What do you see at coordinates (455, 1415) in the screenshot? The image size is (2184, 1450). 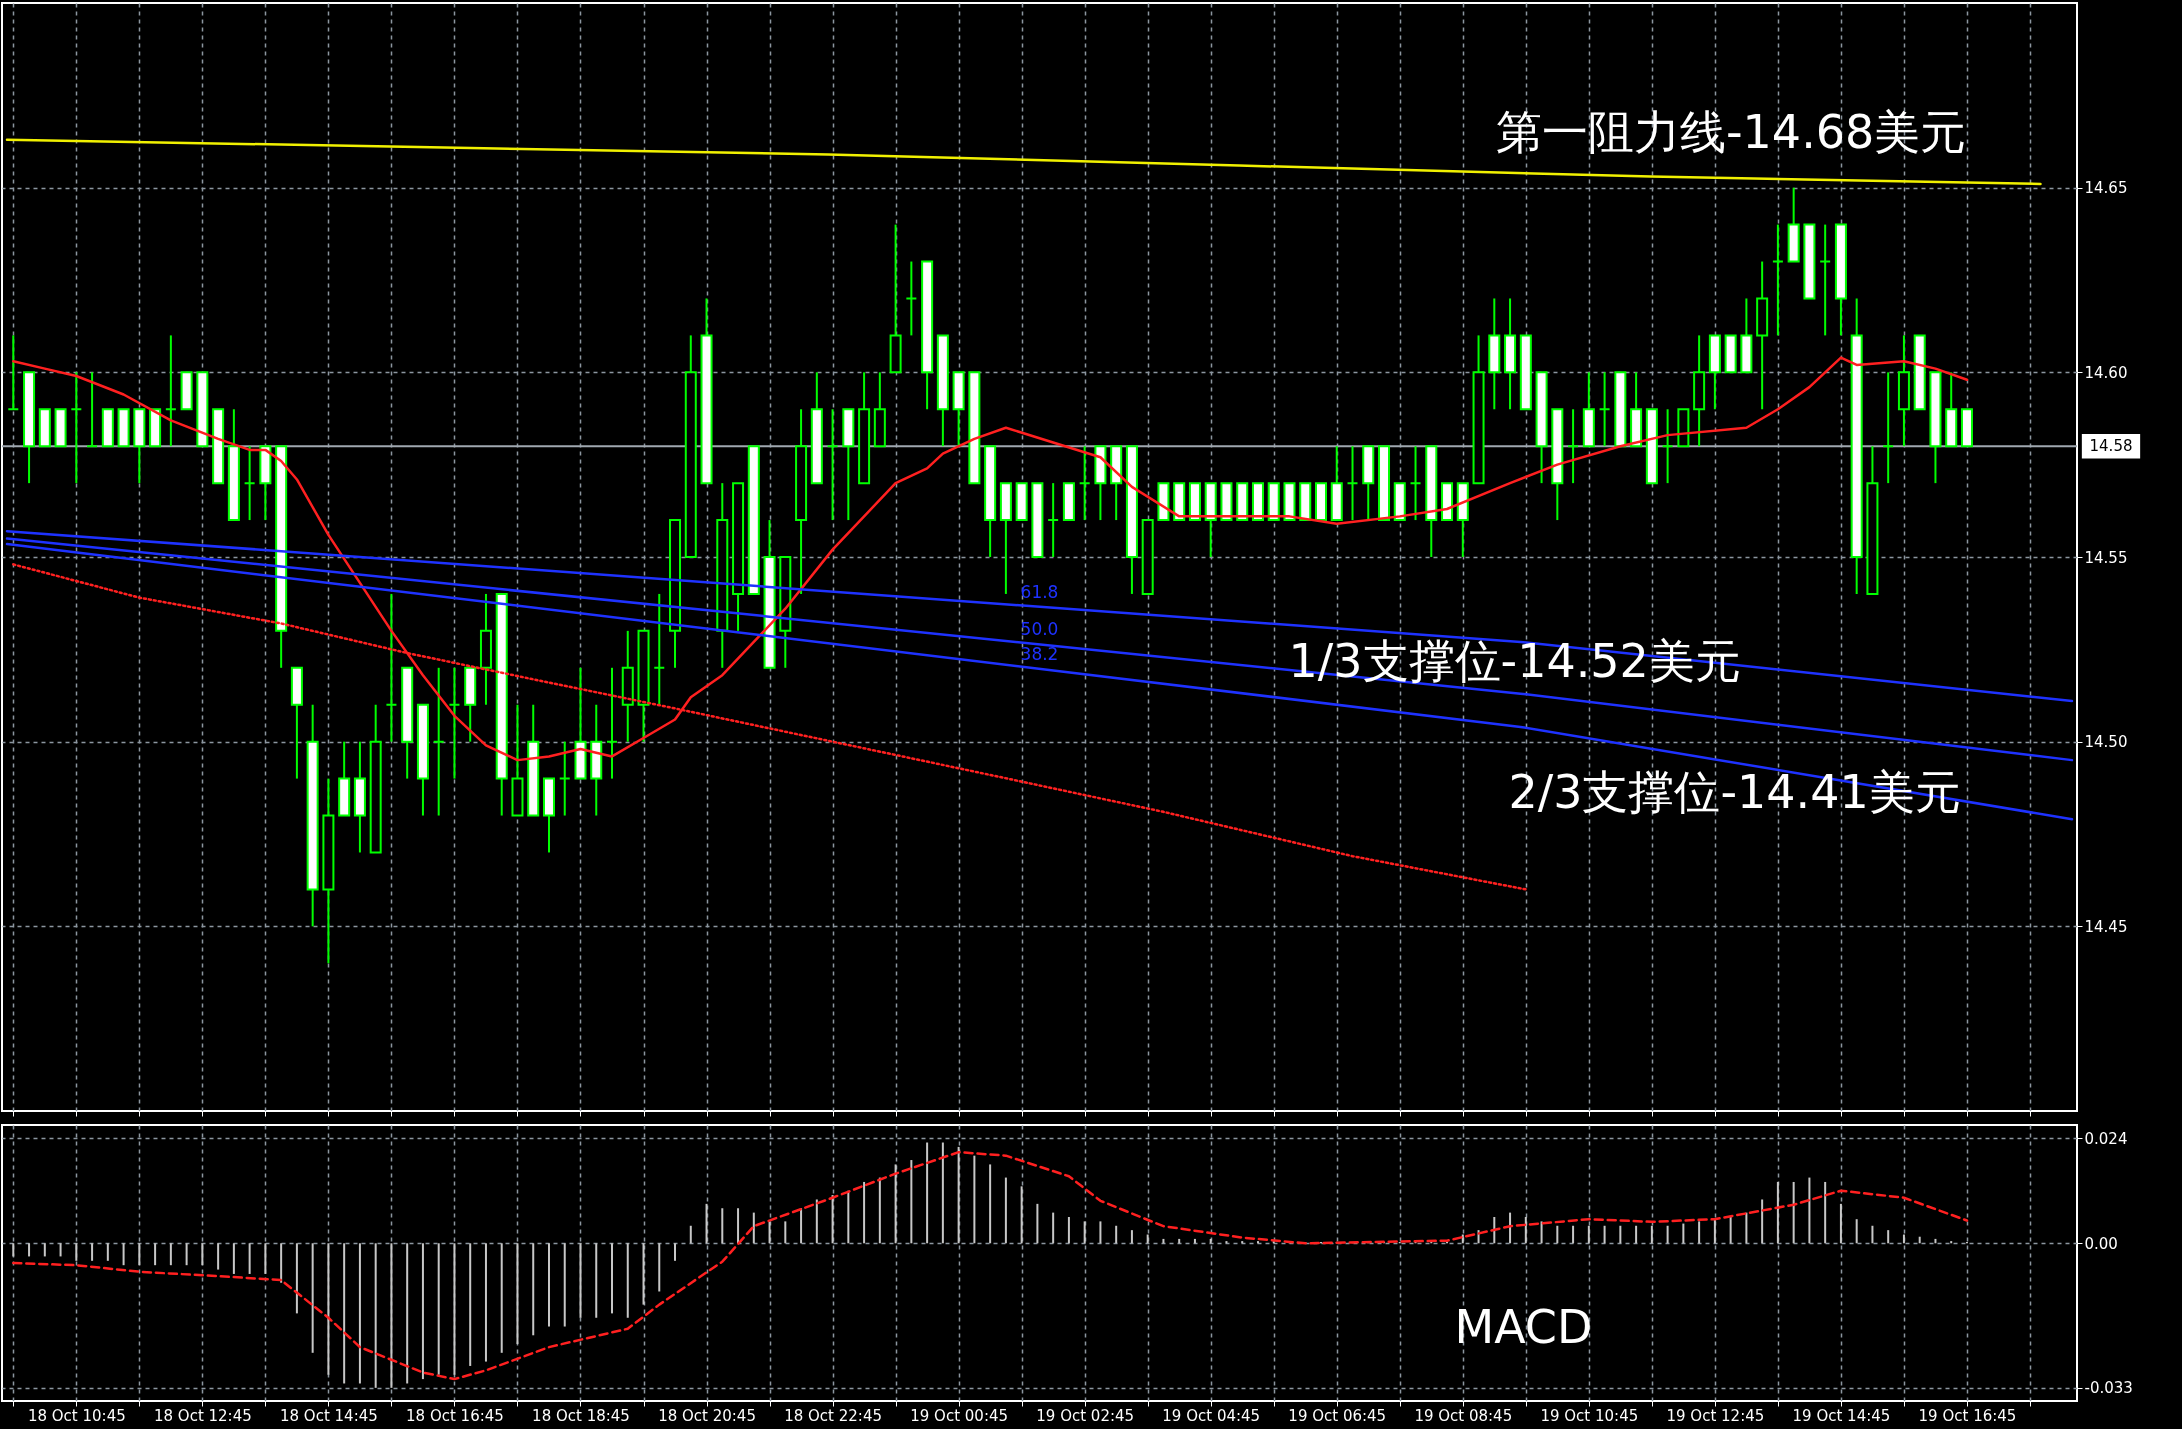 I see `x-tick-label: 18 Oct 16:45` at bounding box center [455, 1415].